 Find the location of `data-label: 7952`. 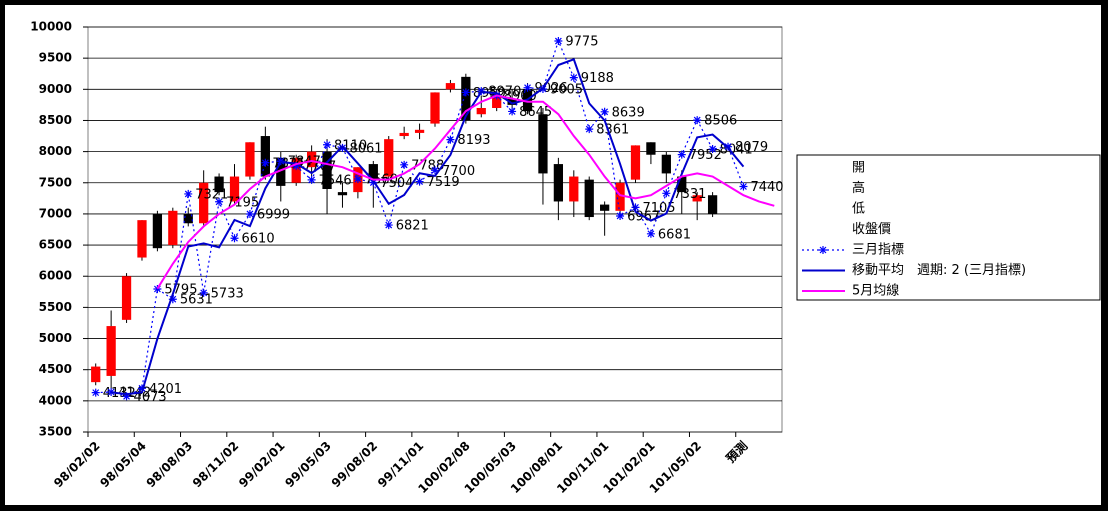

data-label: 7952 is located at coordinates (705, 155).